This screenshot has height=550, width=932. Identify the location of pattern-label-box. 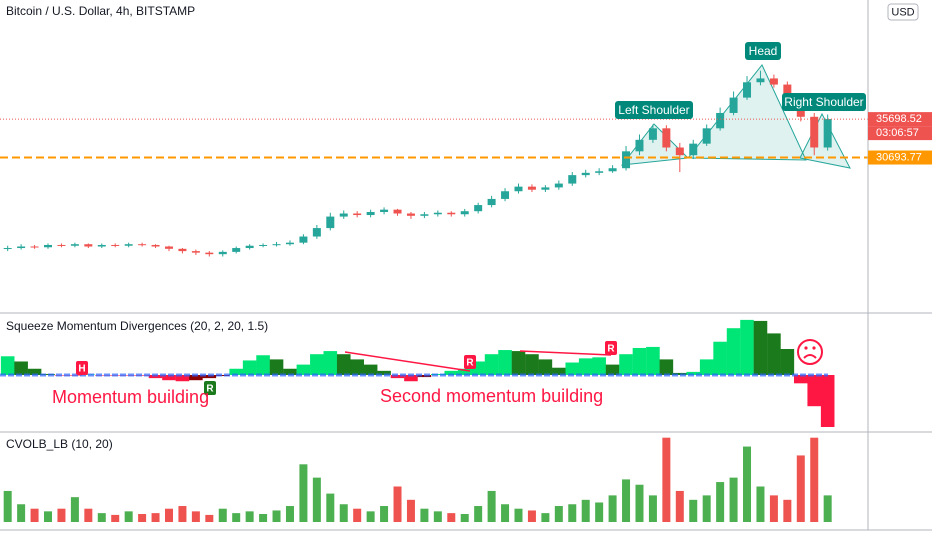
(654, 110).